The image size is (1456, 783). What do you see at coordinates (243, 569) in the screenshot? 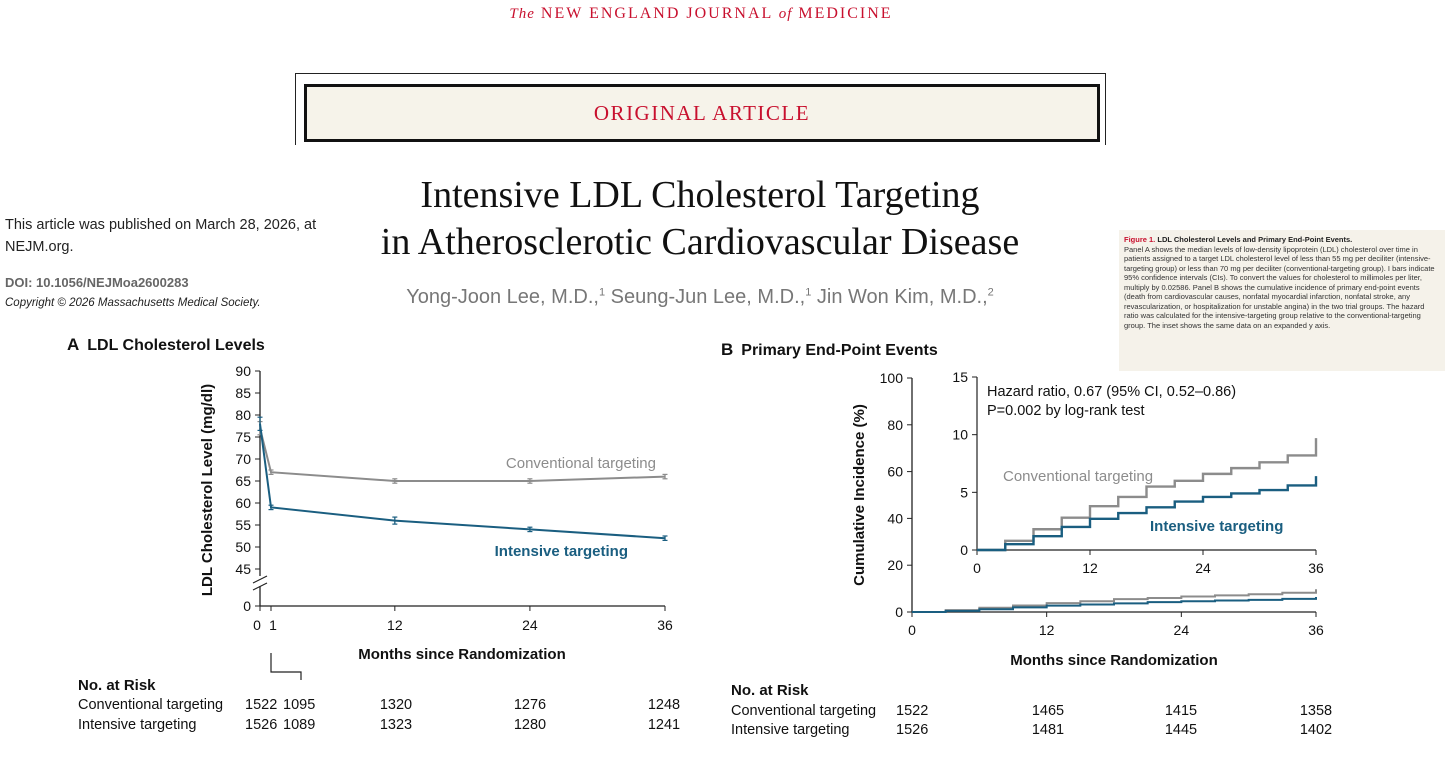
I see `panel-a-y-tick-label: 45` at bounding box center [243, 569].